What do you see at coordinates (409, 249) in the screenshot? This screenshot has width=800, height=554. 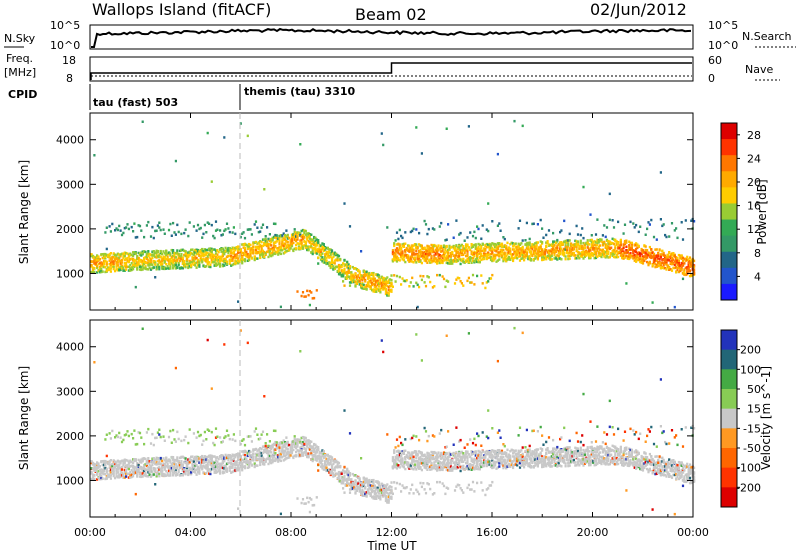 I see `power-point-2034` at bounding box center [409, 249].